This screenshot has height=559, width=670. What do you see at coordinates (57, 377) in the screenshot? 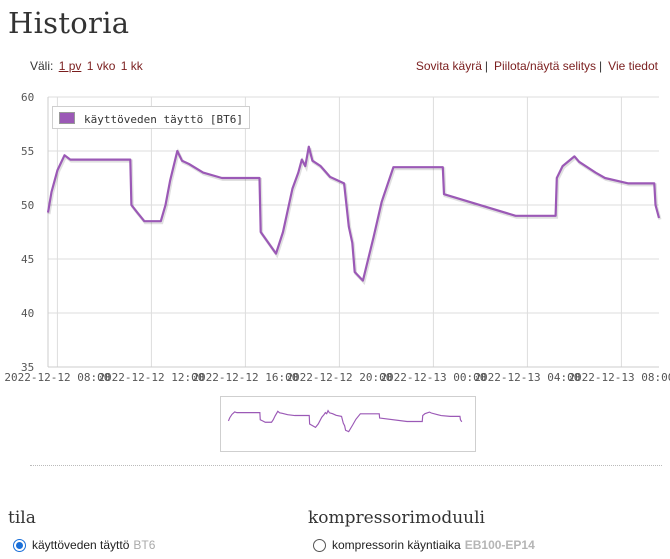
I see `x-tick-label: 2022-12-12 08:00` at bounding box center [57, 377].